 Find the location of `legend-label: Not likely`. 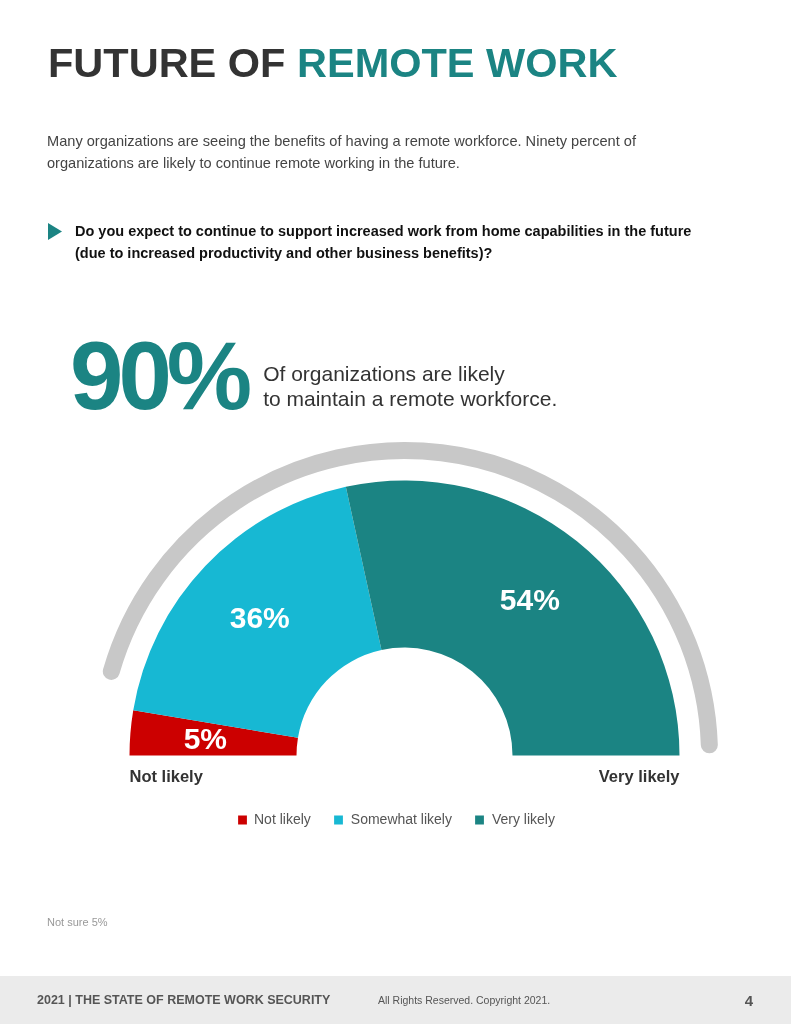

legend-label: Not likely is located at coordinates (282, 819).